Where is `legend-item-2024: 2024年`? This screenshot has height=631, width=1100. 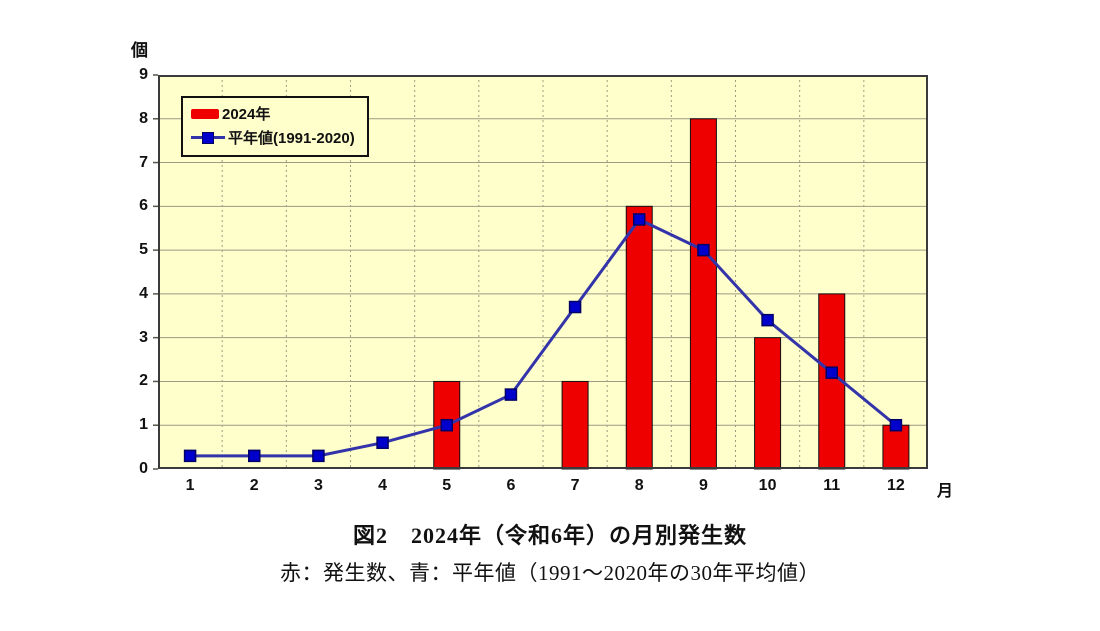
legend-item-2024: 2024年 is located at coordinates (273, 113).